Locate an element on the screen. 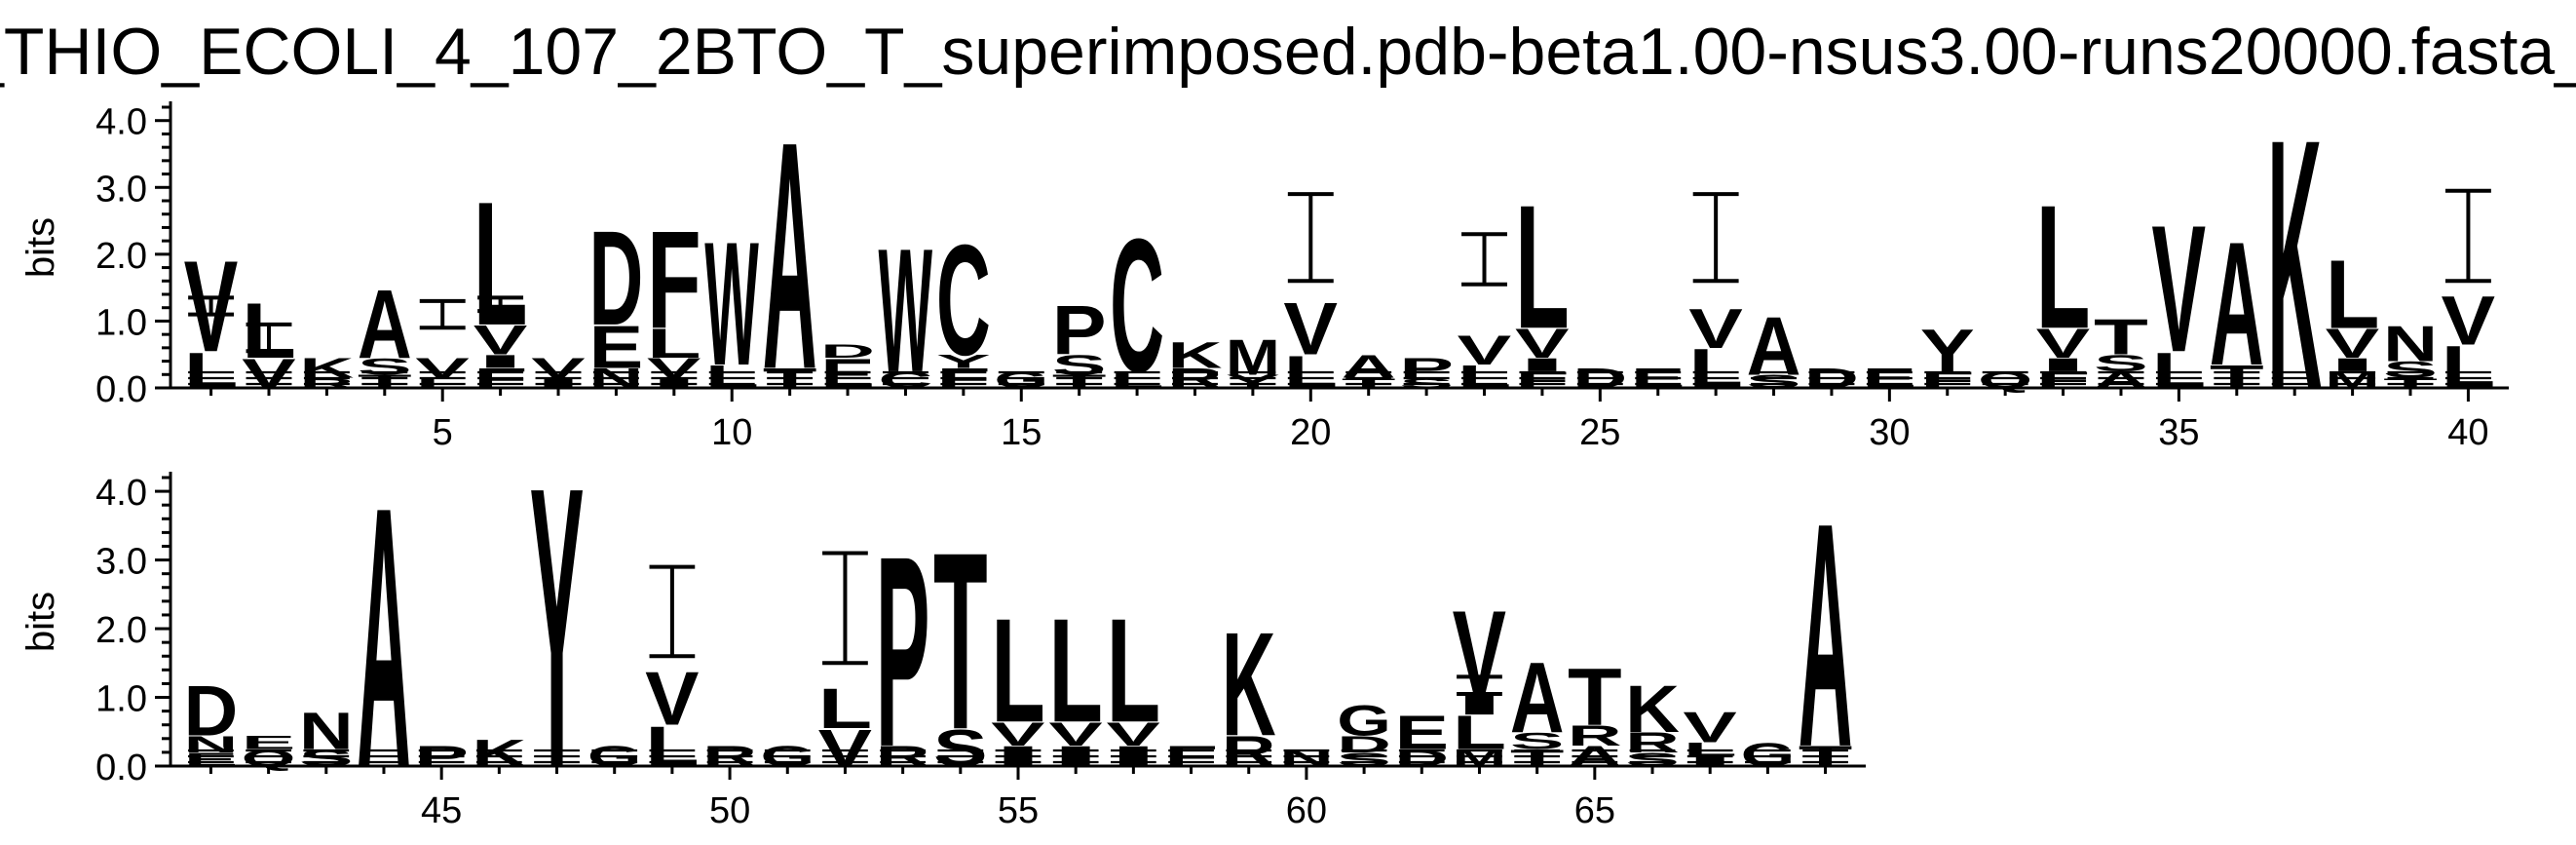  x-tick-label: 15 is located at coordinates (1021, 432).